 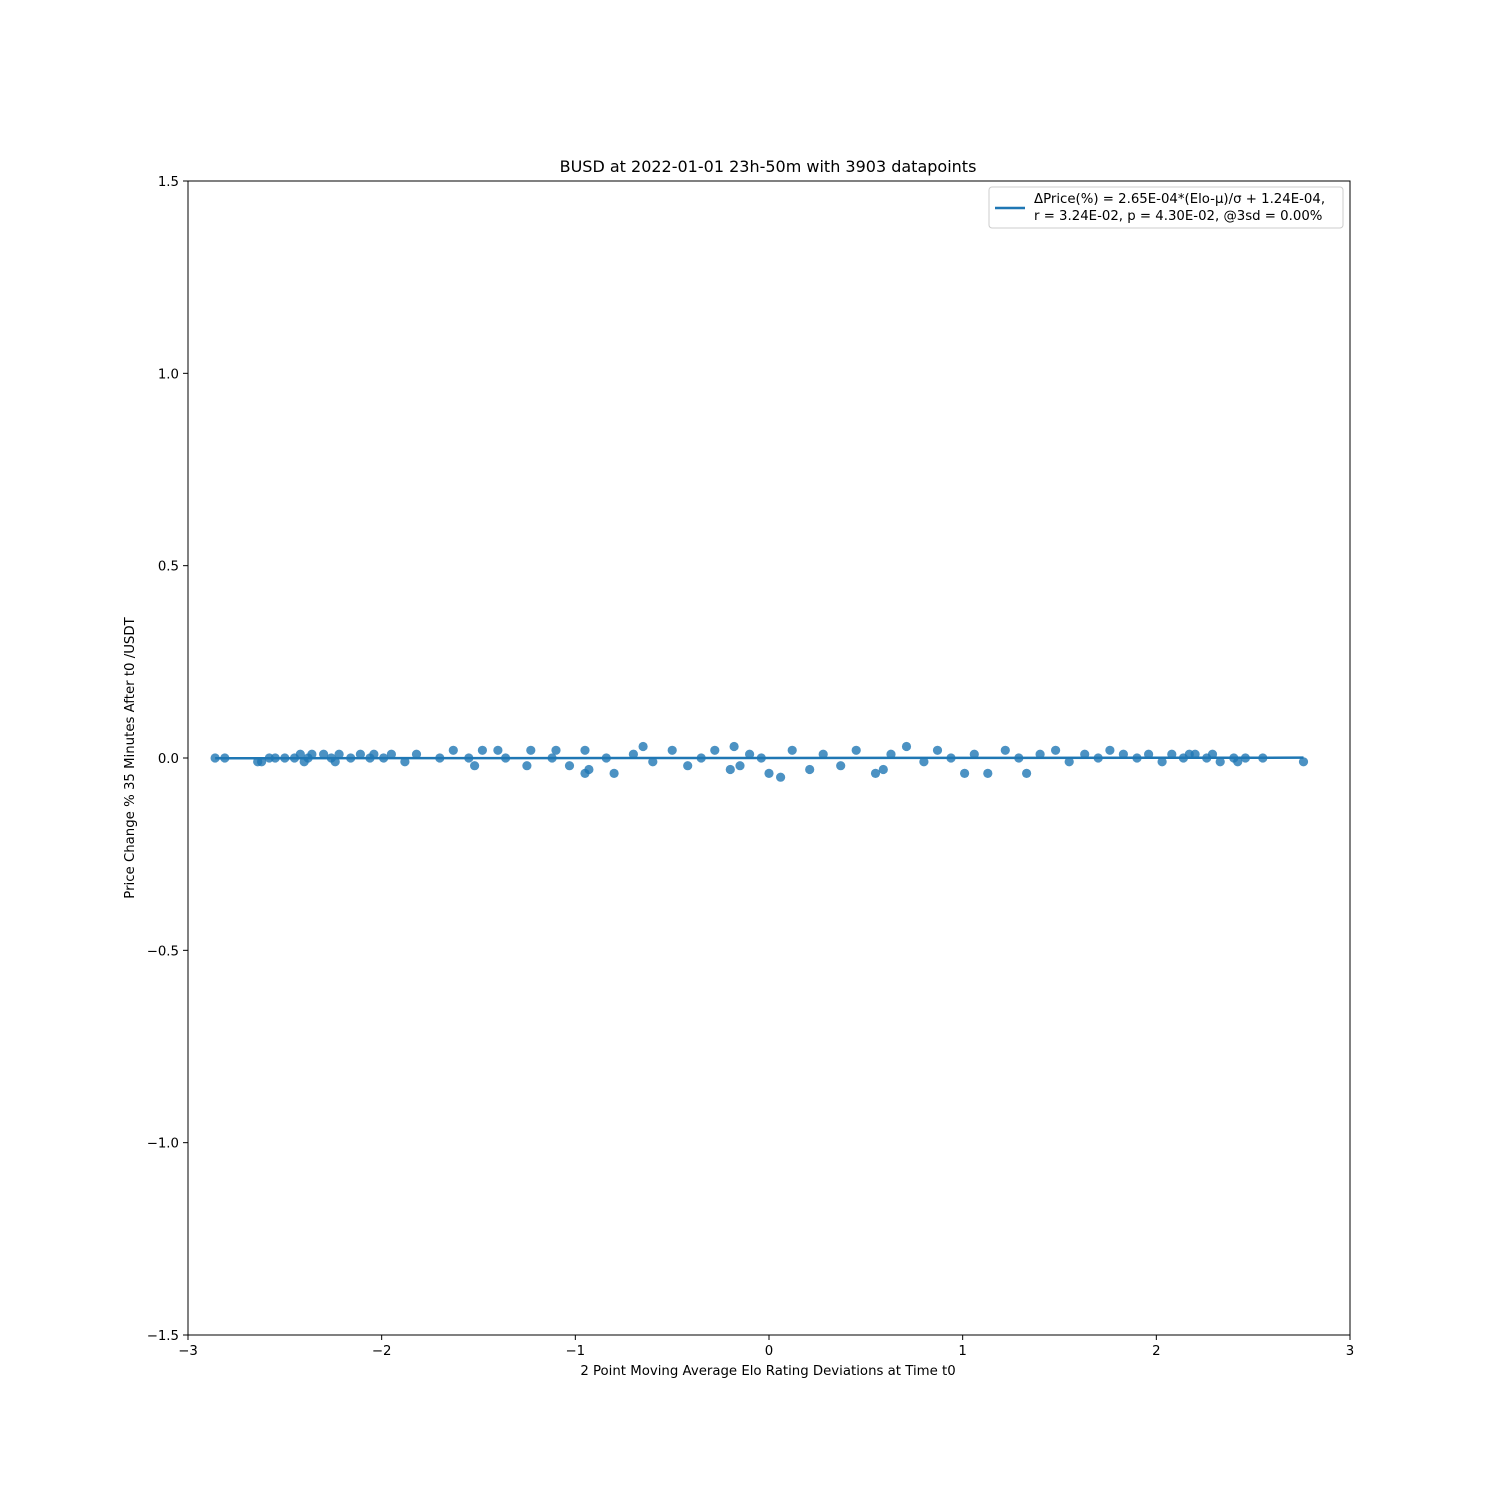 I want to click on y-axis-ticks: −1.5 −1.0 −0.5 0.0 0.5 1.0 1.5, so click(x=167, y=759).